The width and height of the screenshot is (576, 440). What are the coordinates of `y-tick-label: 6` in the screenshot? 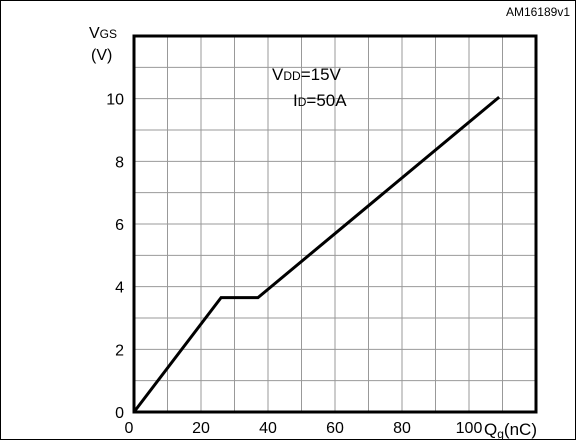 It's located at (119, 225).